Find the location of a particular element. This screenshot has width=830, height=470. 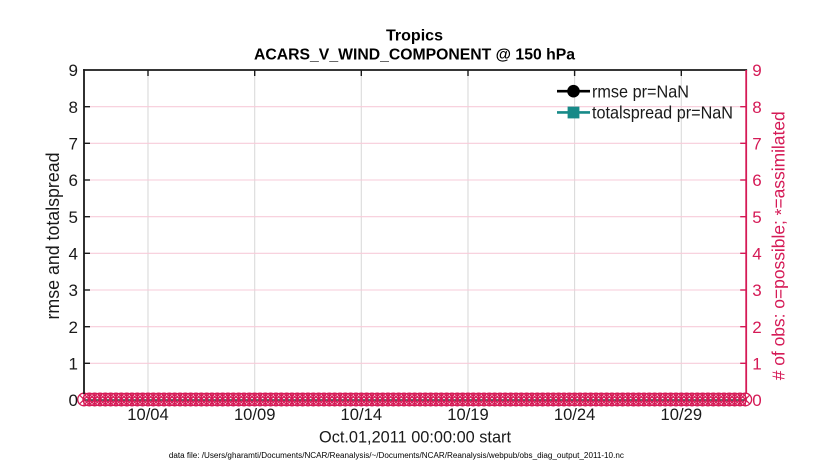

svg-text: Oct.01,2011 00:00:00 start is located at coordinates (415, 438).